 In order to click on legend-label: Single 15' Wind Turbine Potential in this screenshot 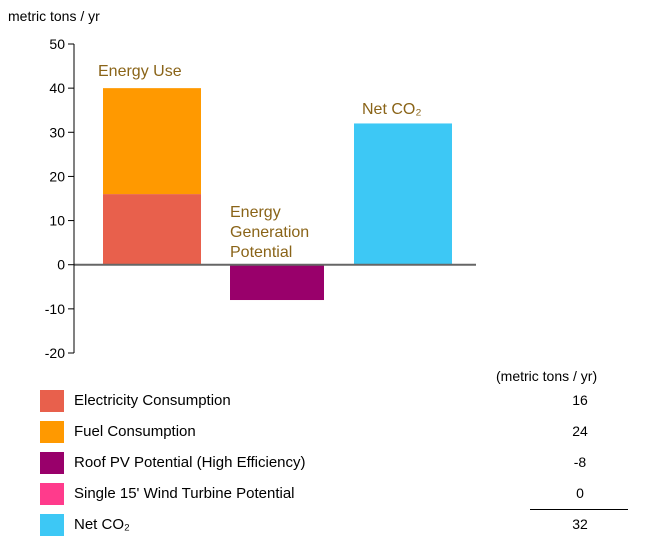, I will do `click(184, 493)`.